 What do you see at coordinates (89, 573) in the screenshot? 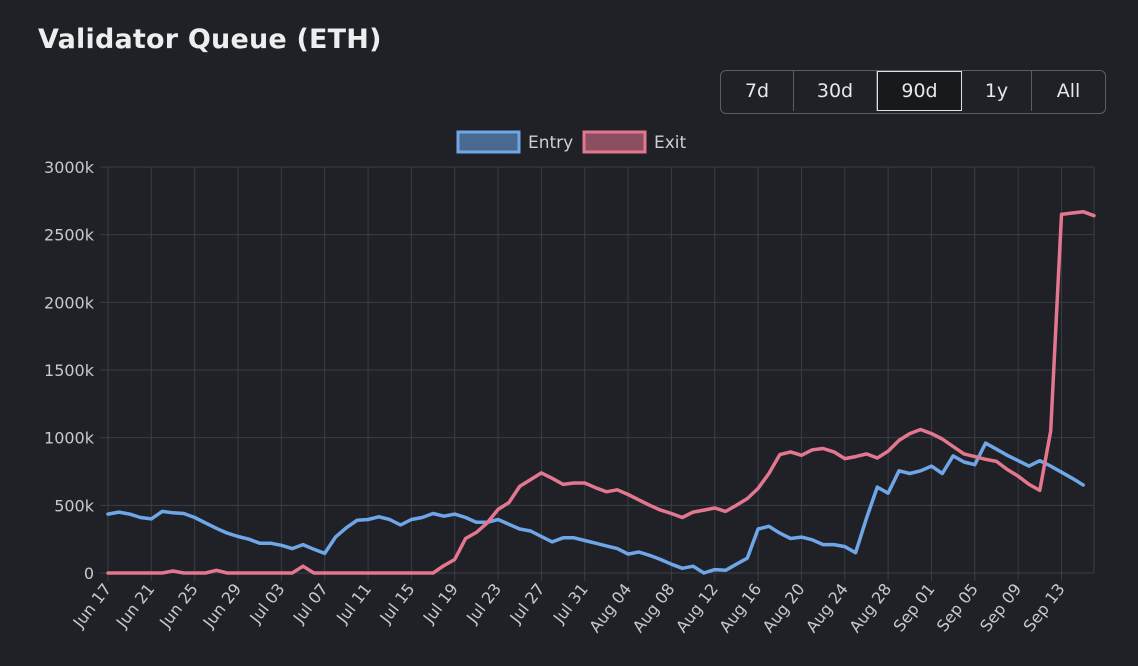
I see `y-tick-label: 0` at bounding box center [89, 573].